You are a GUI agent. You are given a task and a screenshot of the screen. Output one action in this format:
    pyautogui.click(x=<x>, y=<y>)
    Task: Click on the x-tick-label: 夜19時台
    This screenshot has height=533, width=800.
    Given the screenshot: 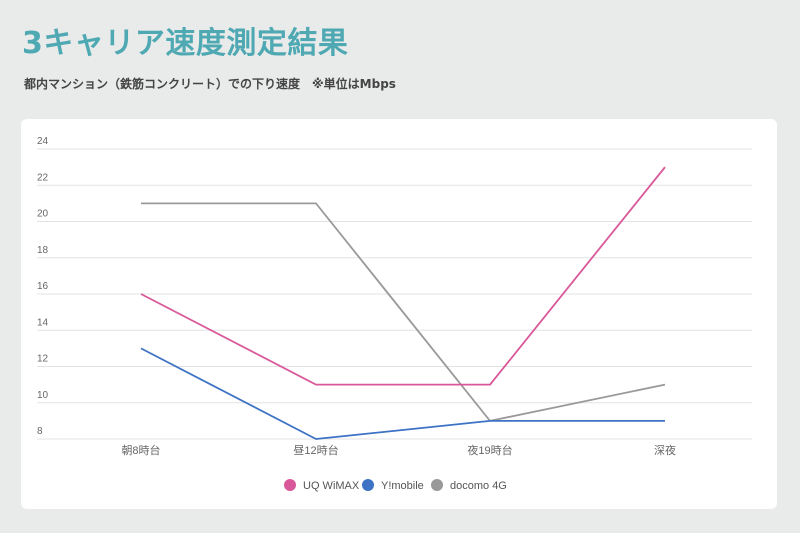 What is the action you would take?
    pyautogui.click(x=489, y=450)
    